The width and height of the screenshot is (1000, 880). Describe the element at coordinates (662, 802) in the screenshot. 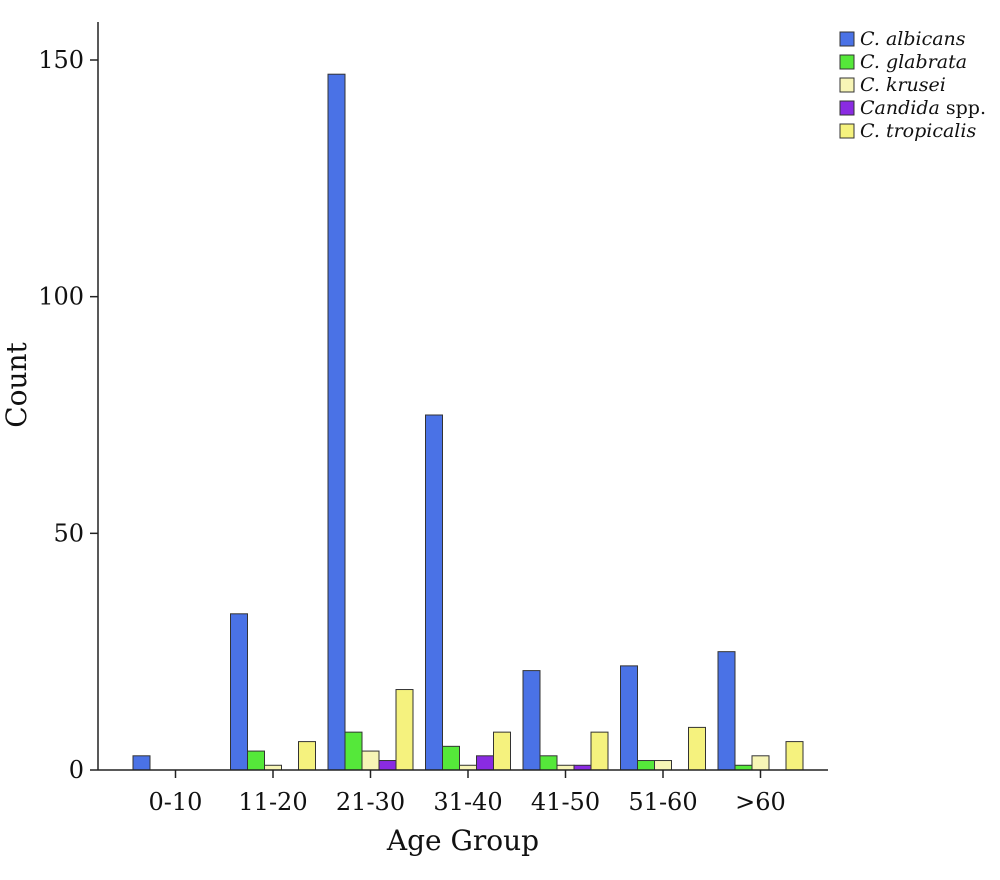

I see `x-tick-label: 51-60` at that location.